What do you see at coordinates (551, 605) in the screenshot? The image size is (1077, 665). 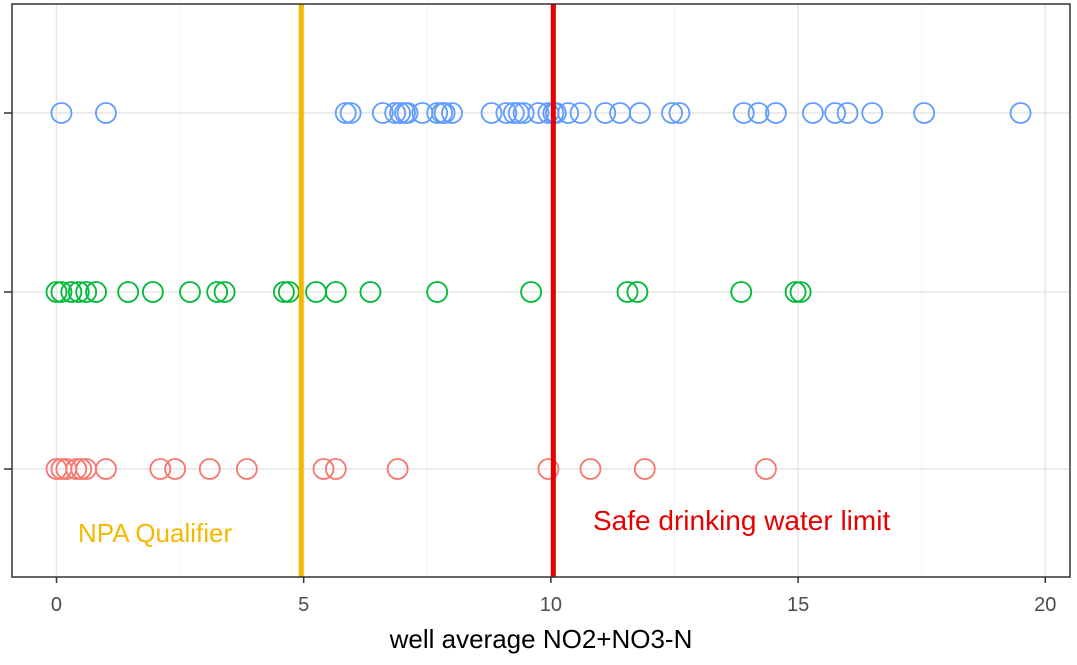 I see `x-tick-label: 10` at bounding box center [551, 605].